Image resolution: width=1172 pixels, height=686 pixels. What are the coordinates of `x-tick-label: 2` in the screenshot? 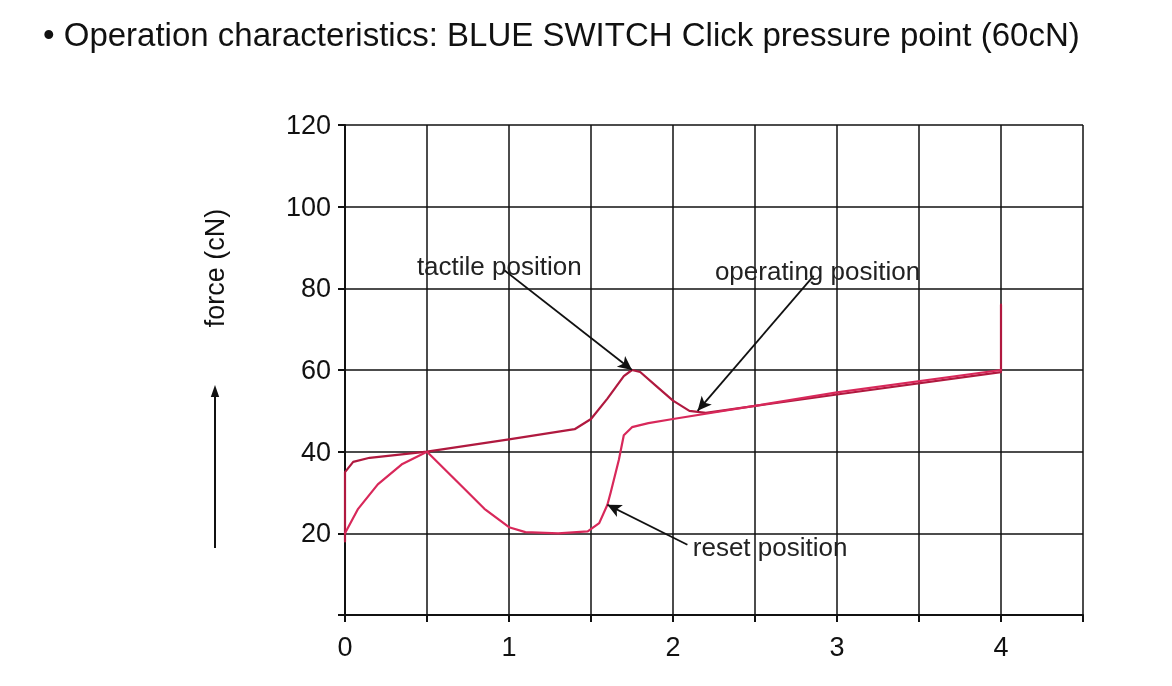 It's located at (673, 646).